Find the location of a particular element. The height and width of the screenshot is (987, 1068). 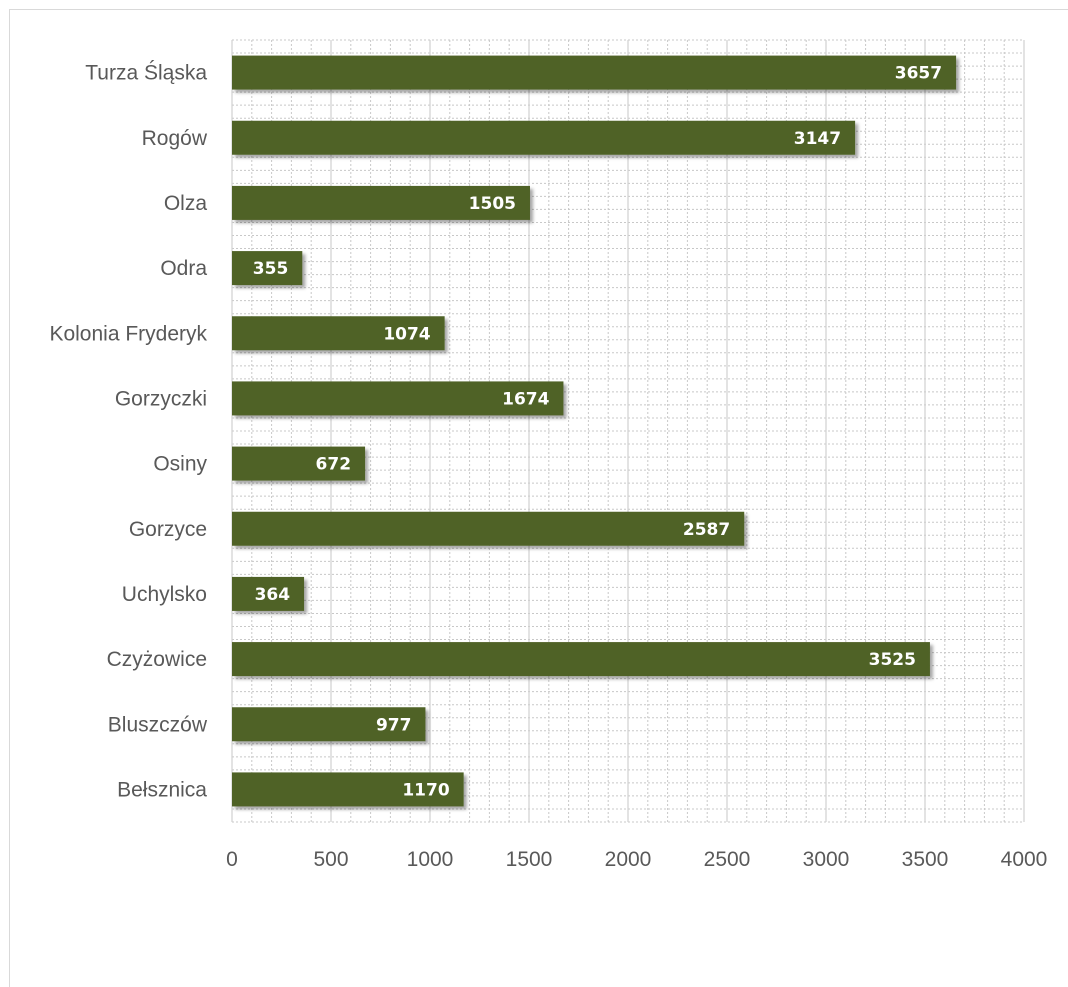

x-tick-label: 1000 is located at coordinates (430, 859).